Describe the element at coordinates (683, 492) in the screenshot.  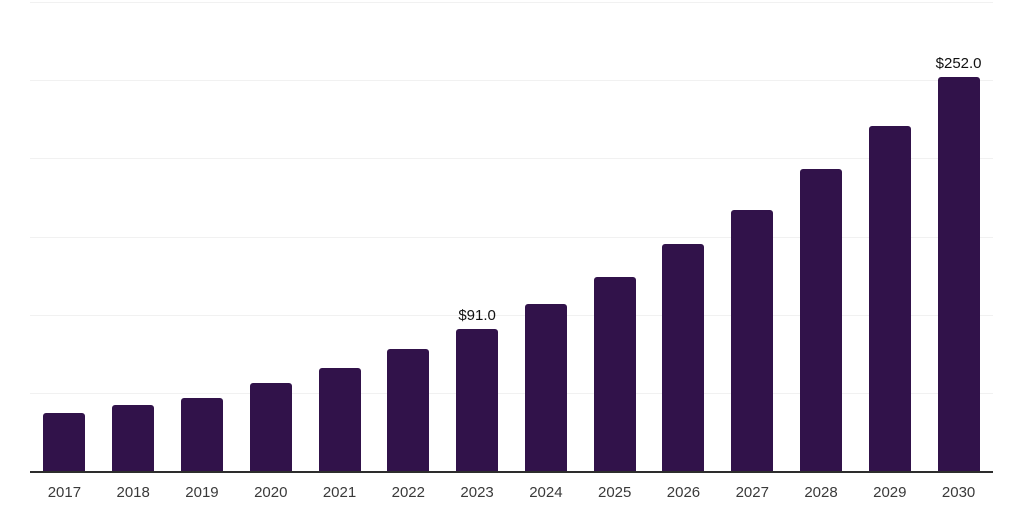
I see `x-tick-label-2026: 2026` at that location.